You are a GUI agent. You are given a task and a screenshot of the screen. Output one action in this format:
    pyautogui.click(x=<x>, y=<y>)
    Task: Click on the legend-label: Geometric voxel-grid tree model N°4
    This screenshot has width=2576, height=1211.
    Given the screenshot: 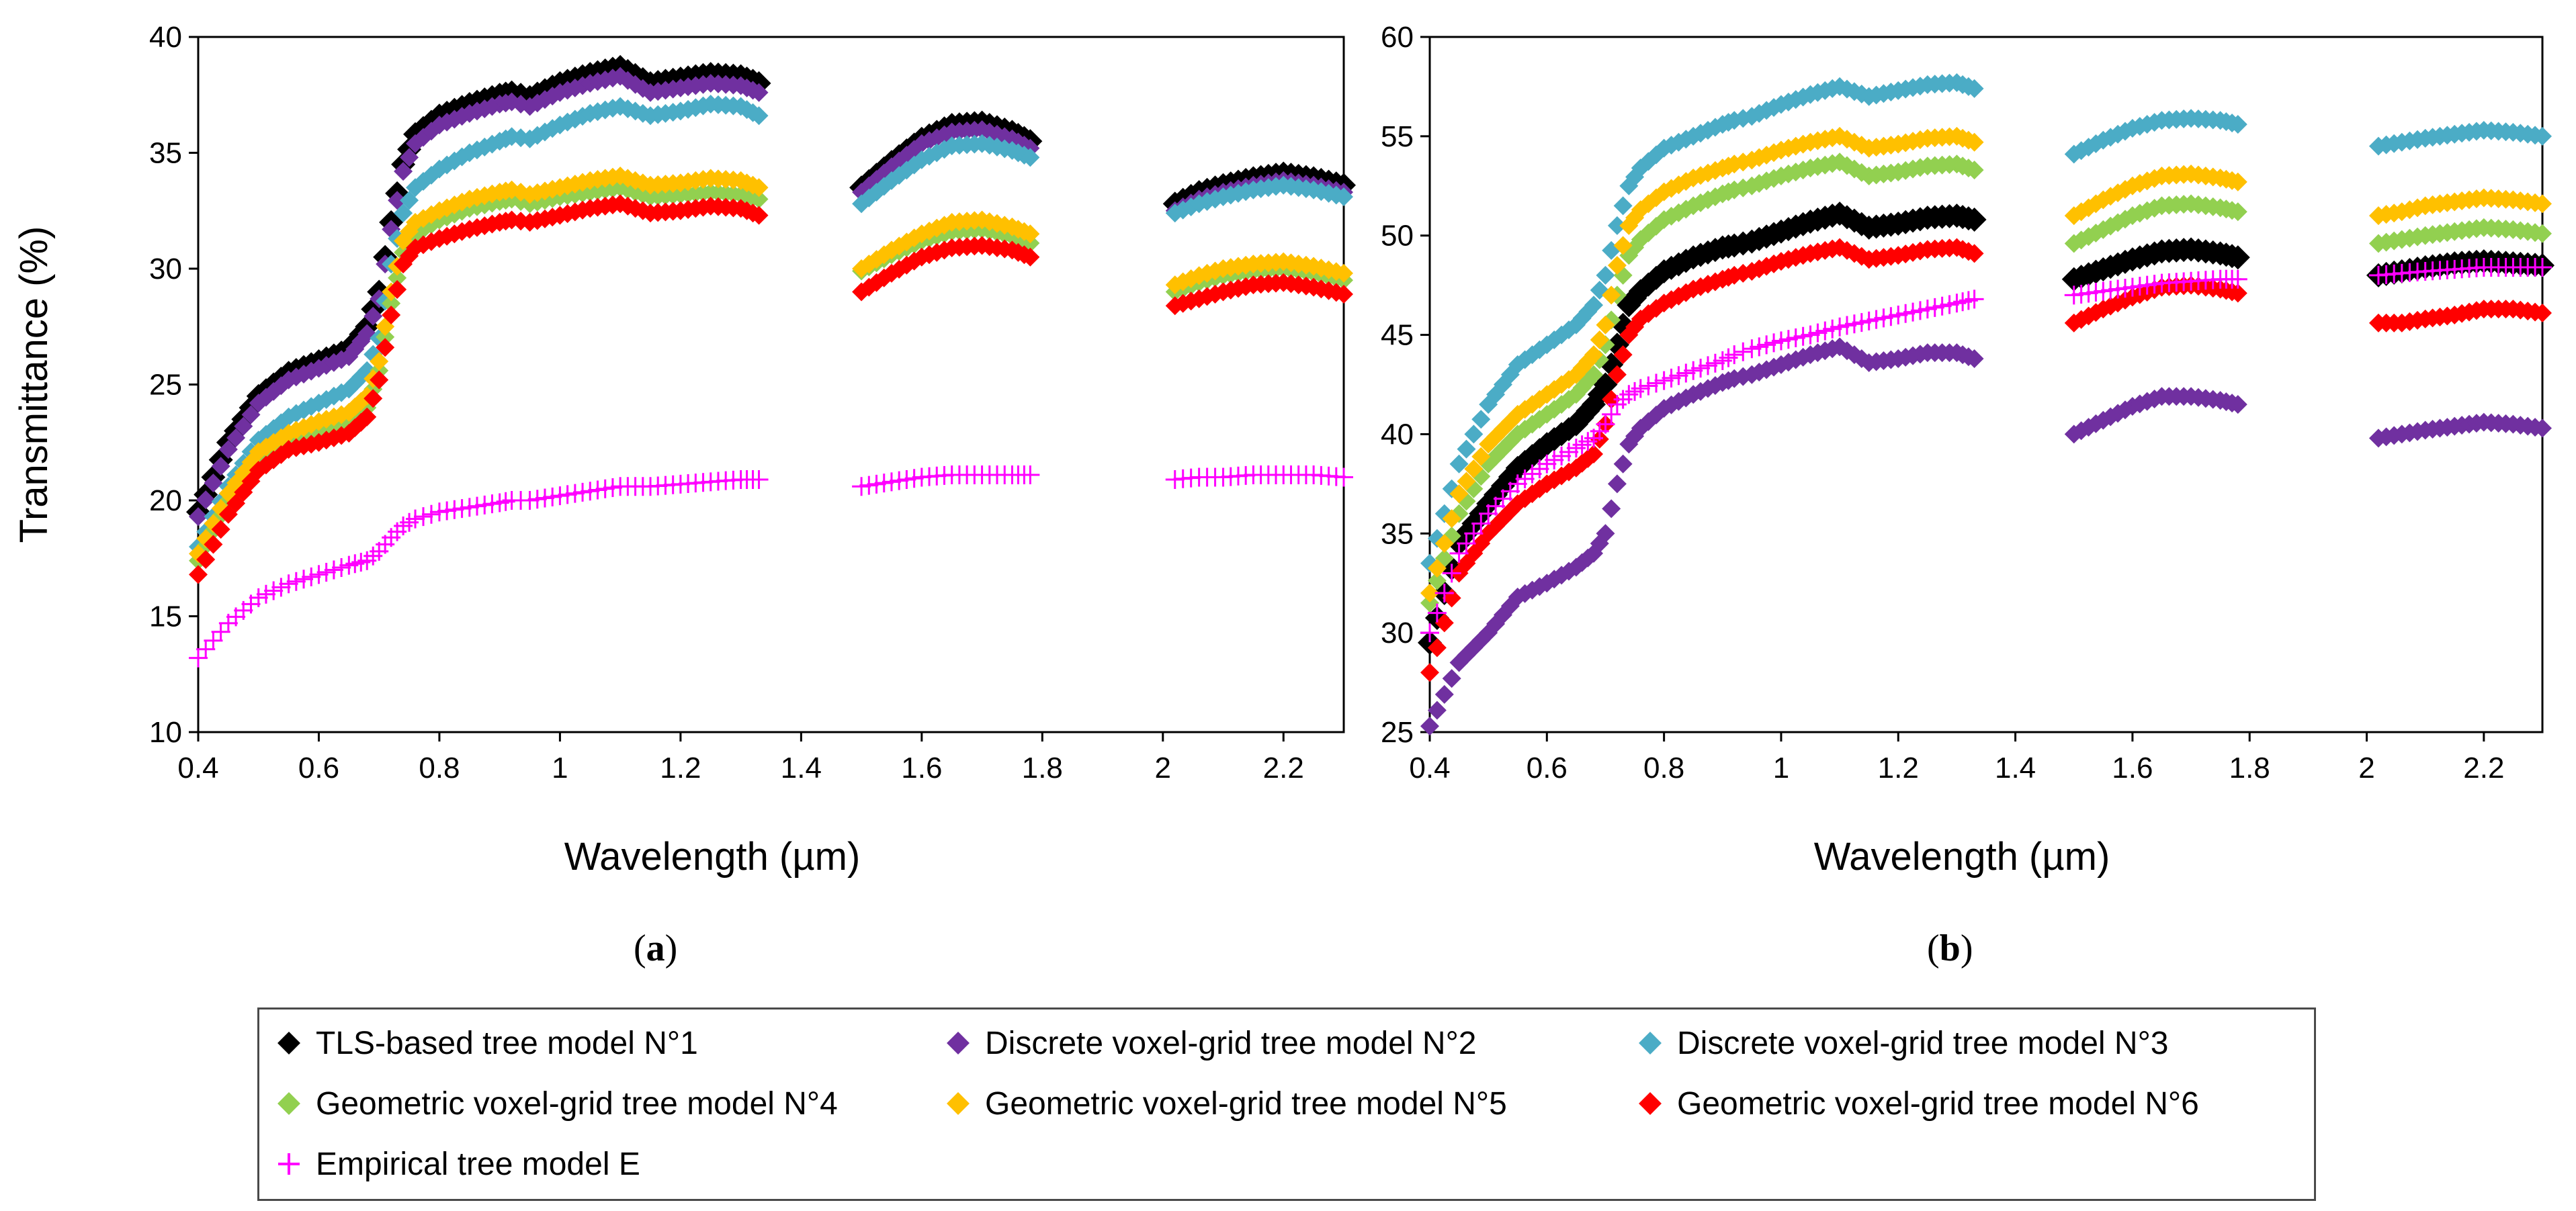 What is the action you would take?
    pyautogui.click(x=577, y=1103)
    